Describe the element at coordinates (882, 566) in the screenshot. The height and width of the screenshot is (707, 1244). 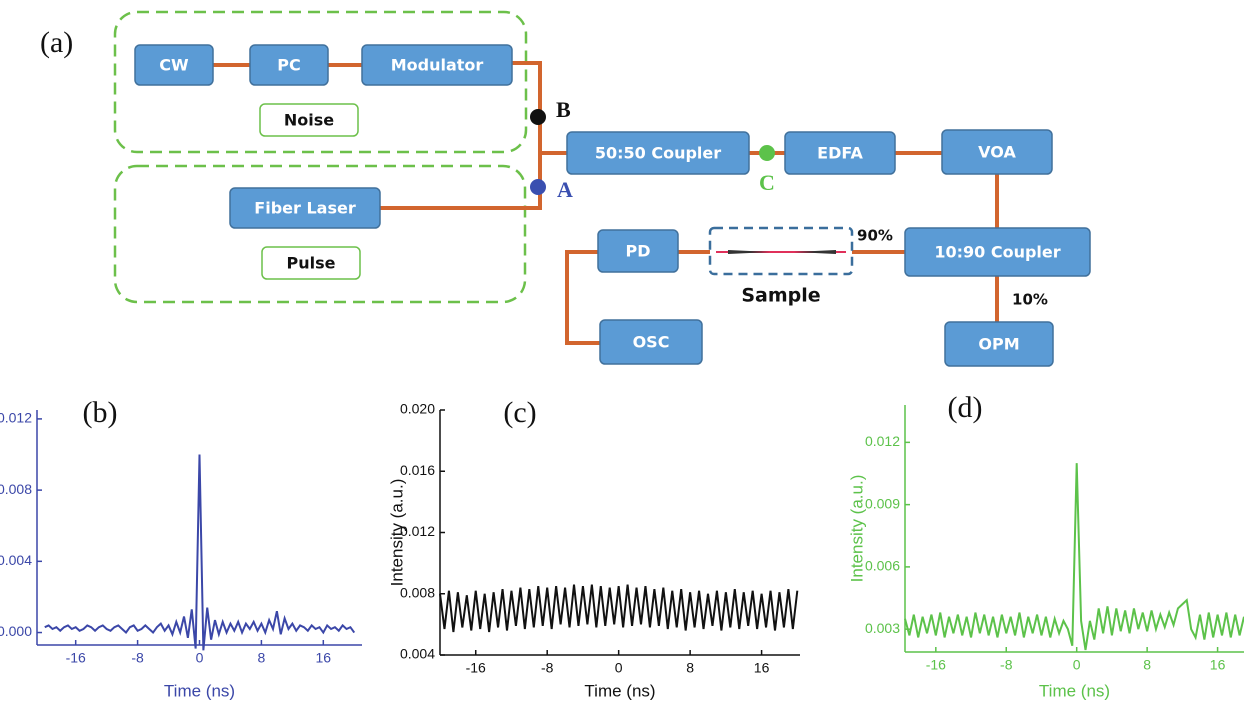
I see `y-tick-label: 0.006` at that location.